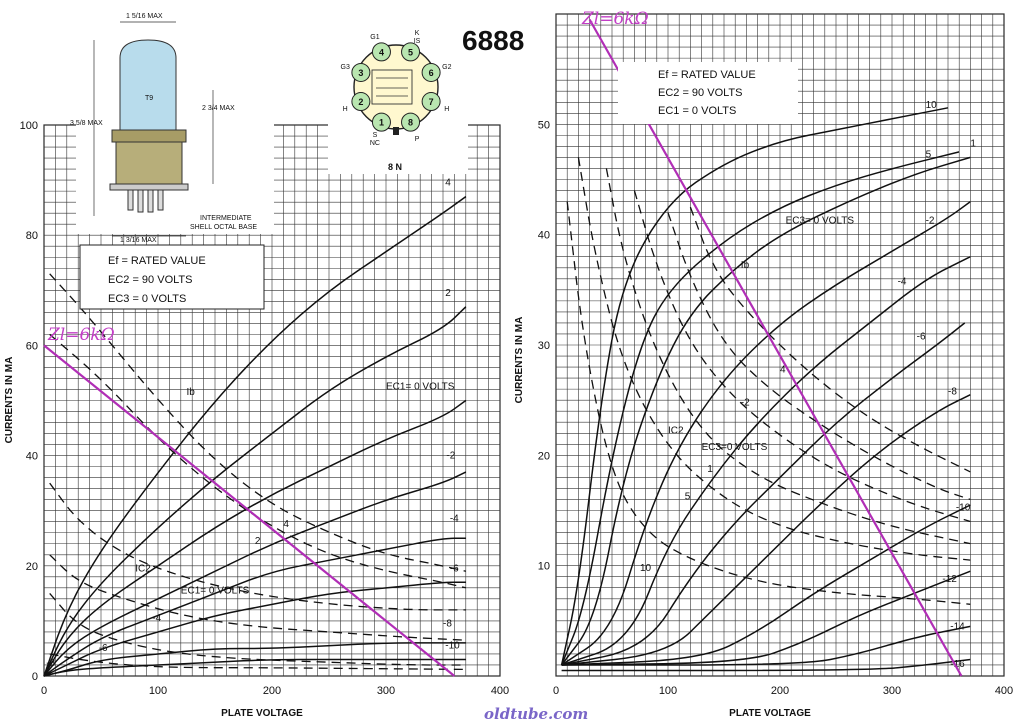 The width and height of the screenshot is (1024, 725). What do you see at coordinates (156, 618) in the screenshot?
I see `left-curve-label: -4` at bounding box center [156, 618].